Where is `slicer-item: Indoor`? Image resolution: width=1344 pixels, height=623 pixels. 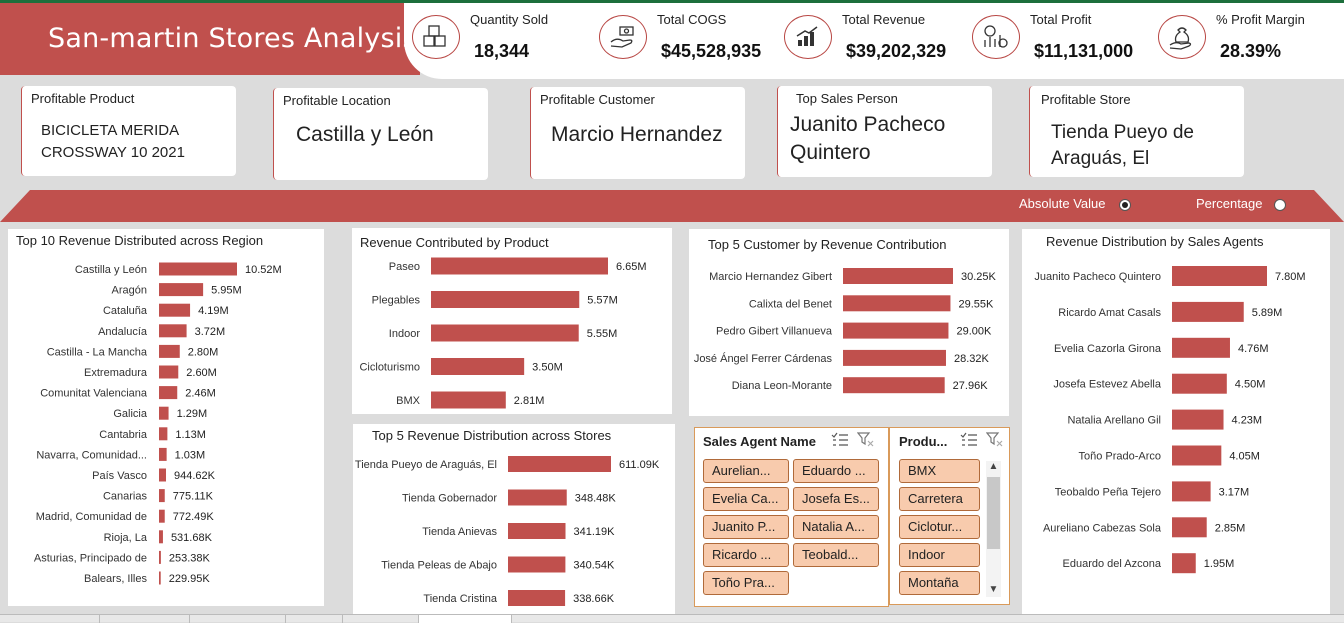
slicer-item: Indoor is located at coordinates (939, 555).